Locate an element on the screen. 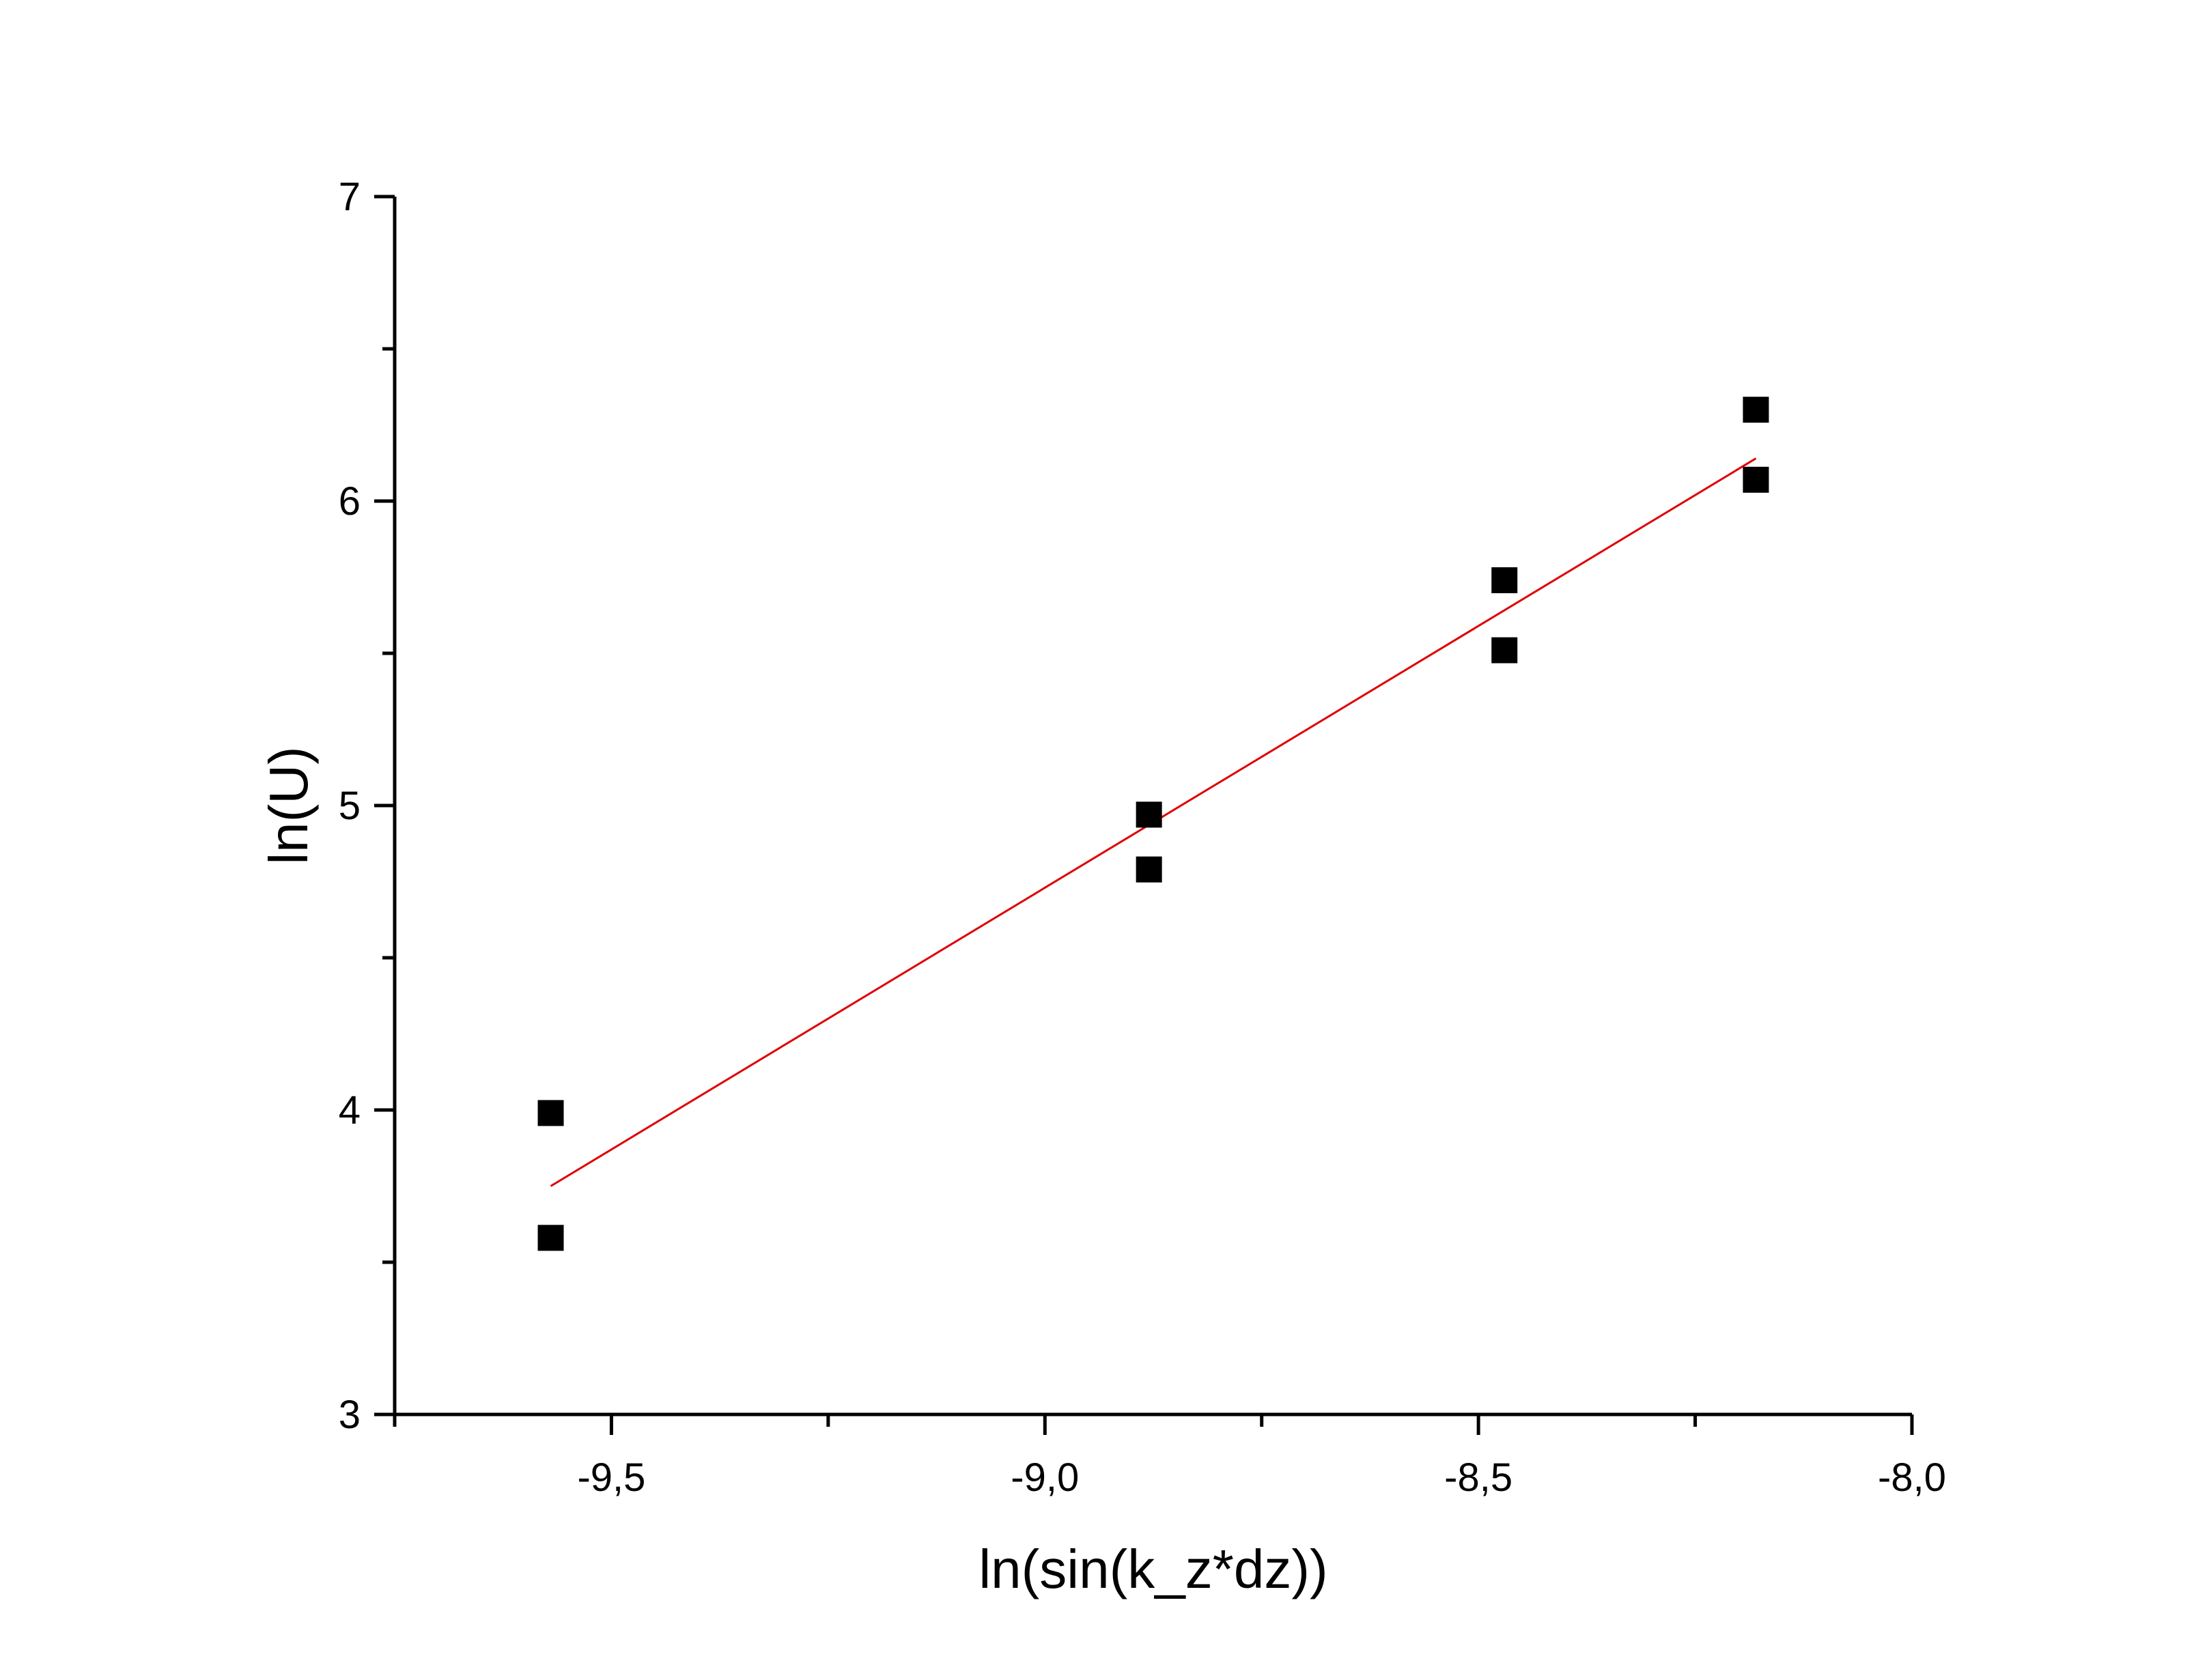 The width and height of the screenshot is (2196, 1680). y-tick-label: 5 is located at coordinates (350, 806).